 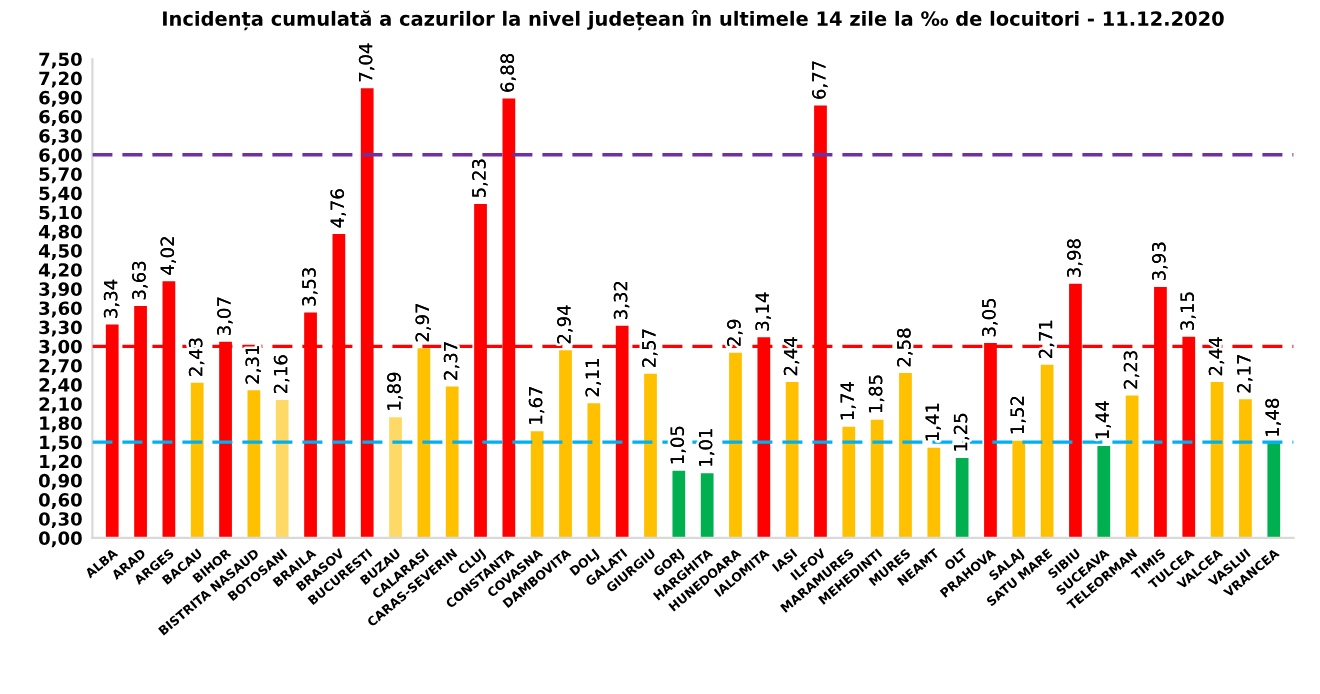 I want to click on data-label: 2,9, so click(x=735, y=332).